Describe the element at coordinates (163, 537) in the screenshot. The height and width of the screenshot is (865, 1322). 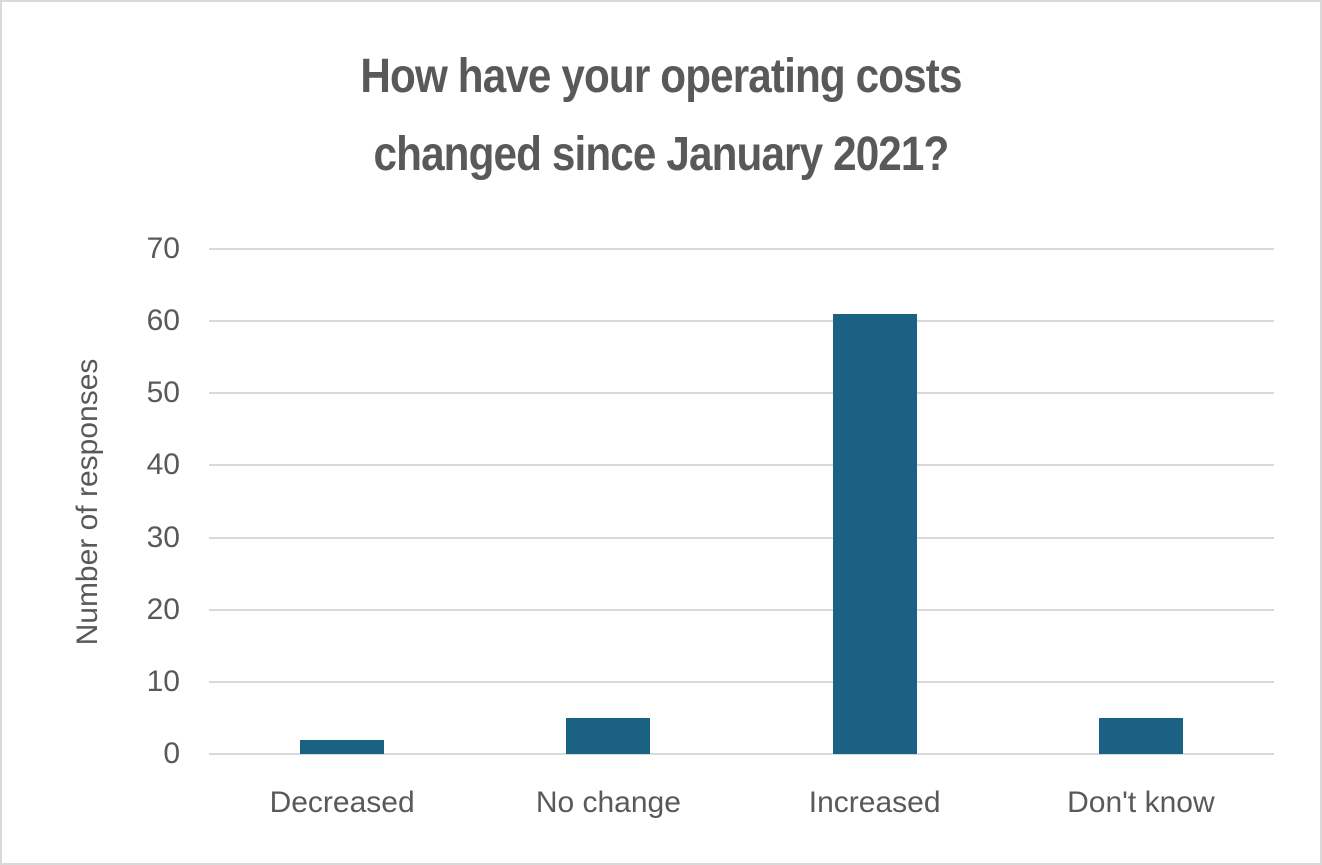
I see `y-tick-label-30: 30` at that location.